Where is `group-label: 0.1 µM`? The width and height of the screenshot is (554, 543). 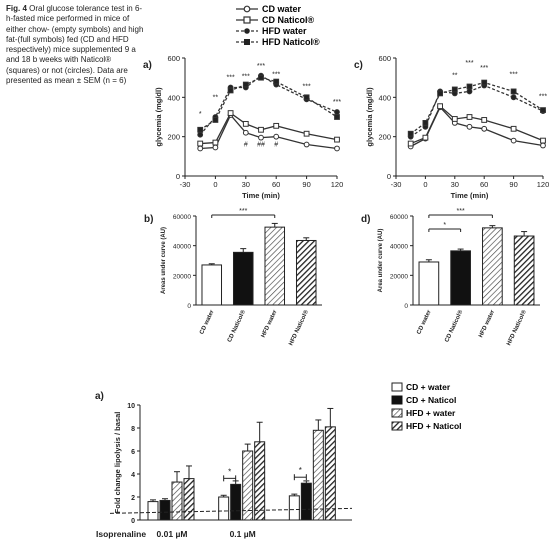
group-label: 0.1 µM is located at coordinates (243, 534).